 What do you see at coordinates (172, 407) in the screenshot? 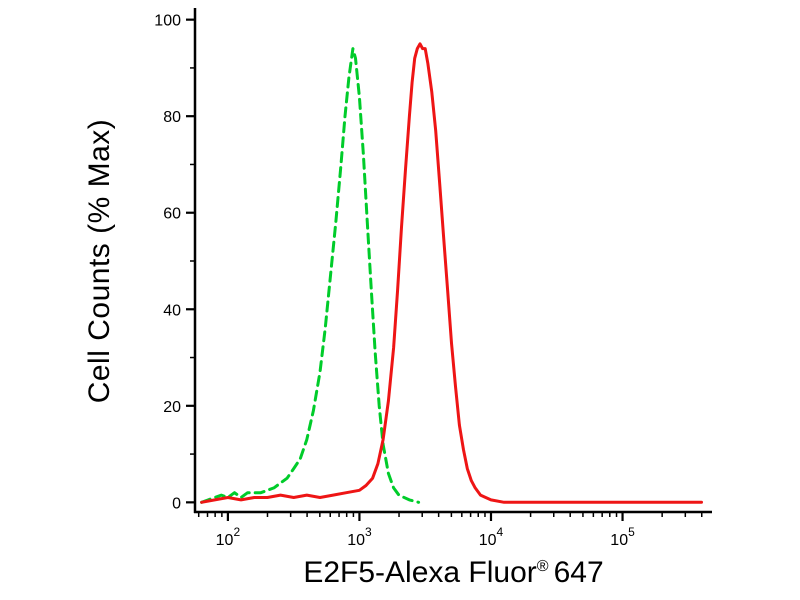
I see `y-tick-label: 20` at bounding box center [172, 407].